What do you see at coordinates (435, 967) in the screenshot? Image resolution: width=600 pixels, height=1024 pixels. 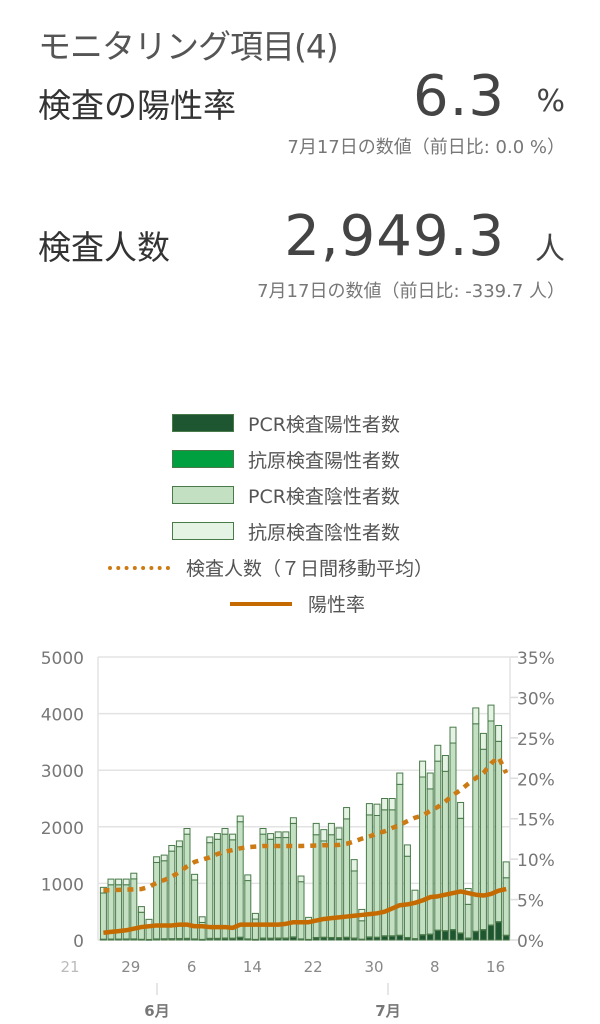 I see `x-tick-label: 8` at bounding box center [435, 967].